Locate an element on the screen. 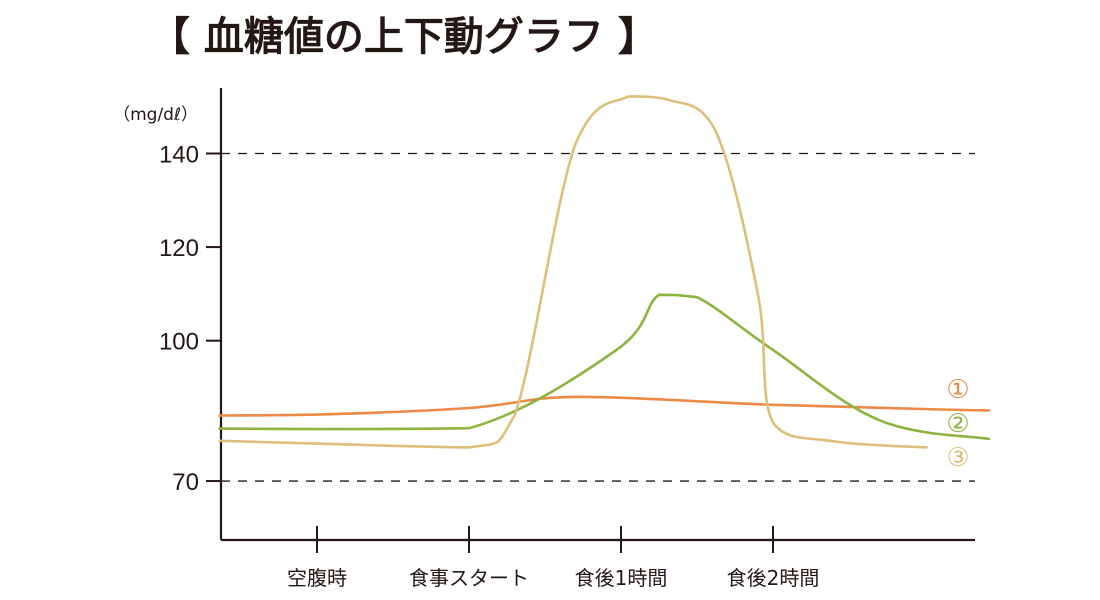 The width and height of the screenshot is (1100, 600). y-tick-label-120: 120 is located at coordinates (179, 248).